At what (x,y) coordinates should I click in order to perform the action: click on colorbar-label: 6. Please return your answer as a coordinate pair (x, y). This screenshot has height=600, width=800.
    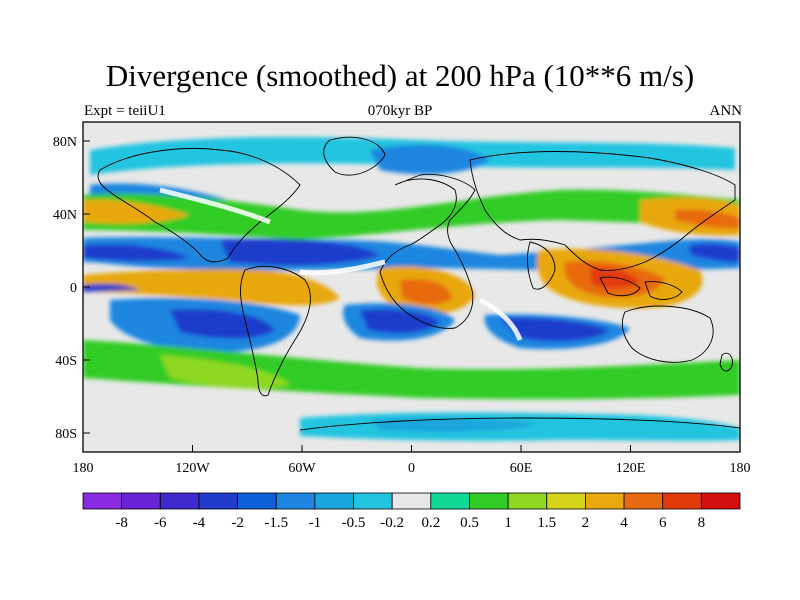
    Looking at the image, I should click on (663, 523).